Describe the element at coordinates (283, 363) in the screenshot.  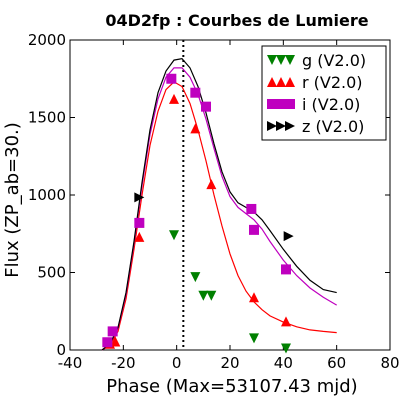
I see `x-tick-label: 40` at that location.